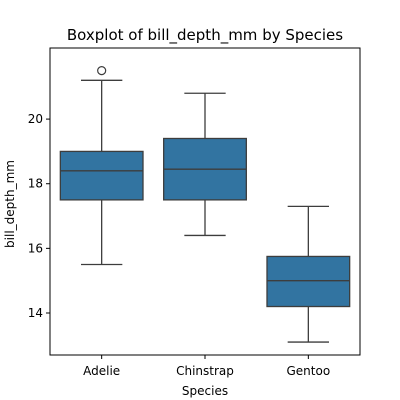 Image resolution: width=400 pixels, height=400 pixels. What do you see at coordinates (35, 313) in the screenshot?
I see `y-tick-label: 14` at bounding box center [35, 313].